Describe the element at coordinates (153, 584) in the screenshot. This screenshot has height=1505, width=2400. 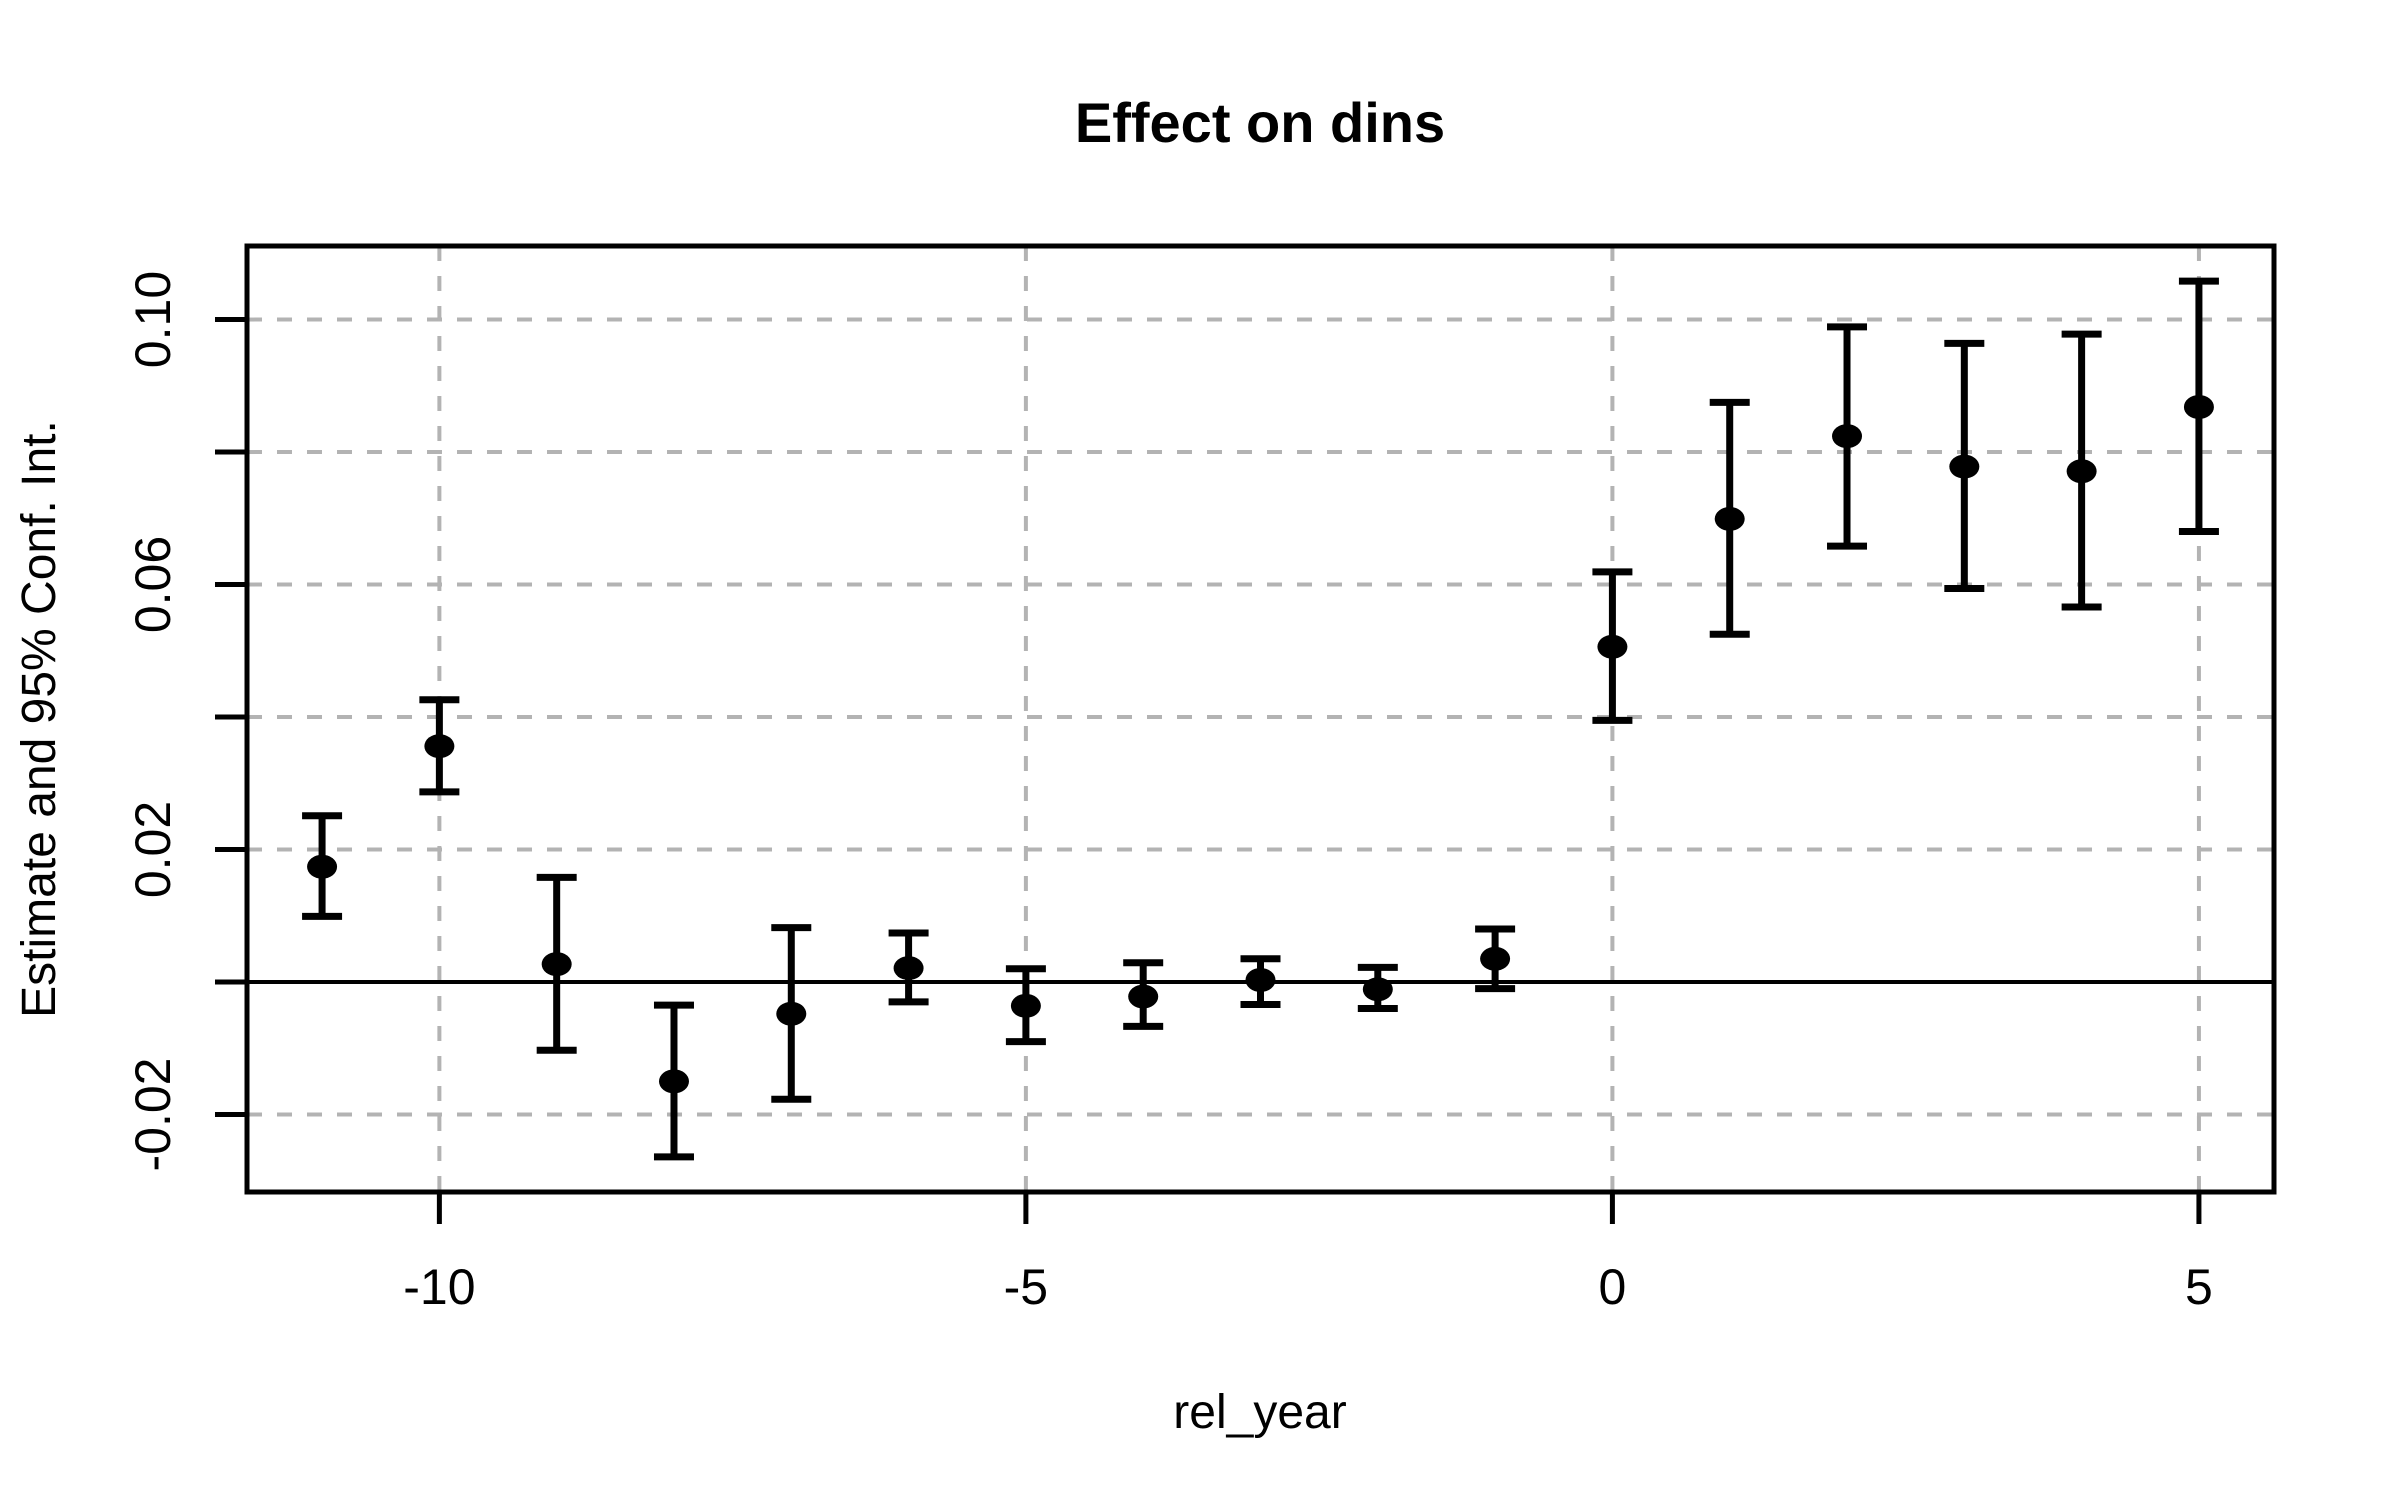
I see `y-tick-label: 0.06` at that location.